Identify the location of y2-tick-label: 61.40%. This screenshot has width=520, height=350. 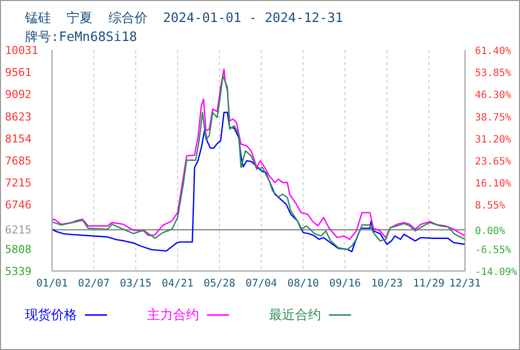
(493, 51).